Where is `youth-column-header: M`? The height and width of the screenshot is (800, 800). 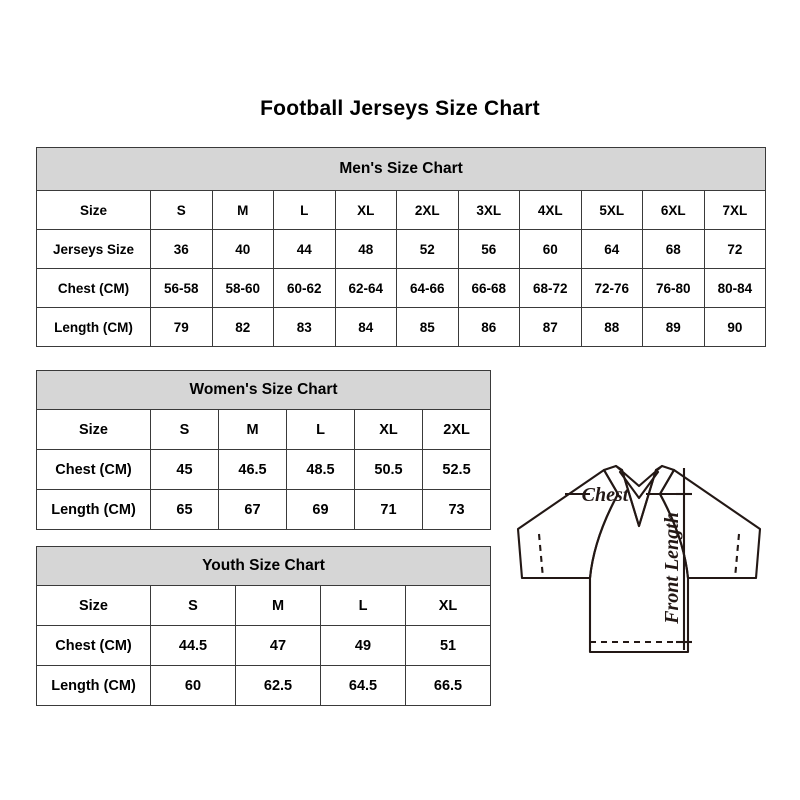 youth-column-header: M is located at coordinates (278, 605).